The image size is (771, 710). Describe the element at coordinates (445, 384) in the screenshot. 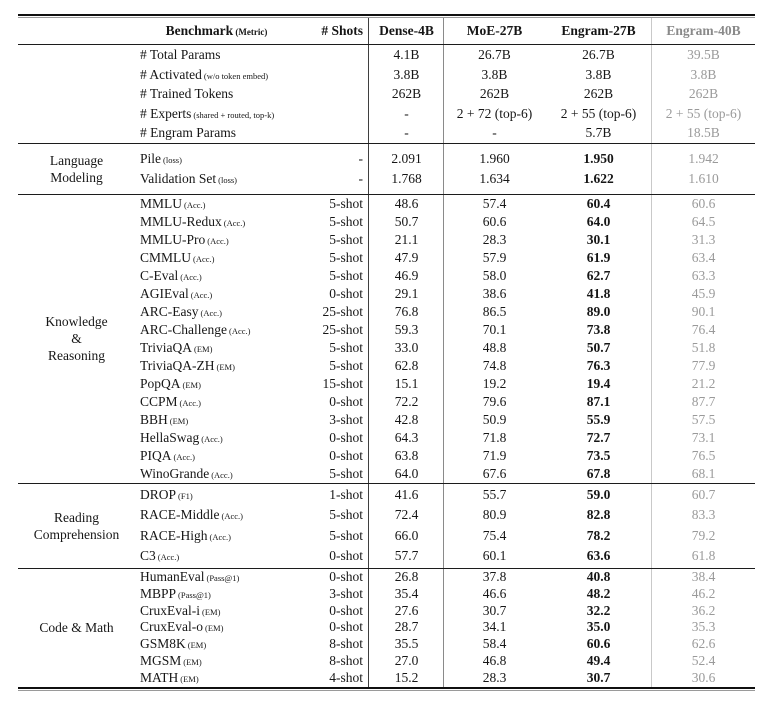

I see `table-row: PopQA (EM) 15-shot 15.1 19.2 19.4 21.2` at that location.